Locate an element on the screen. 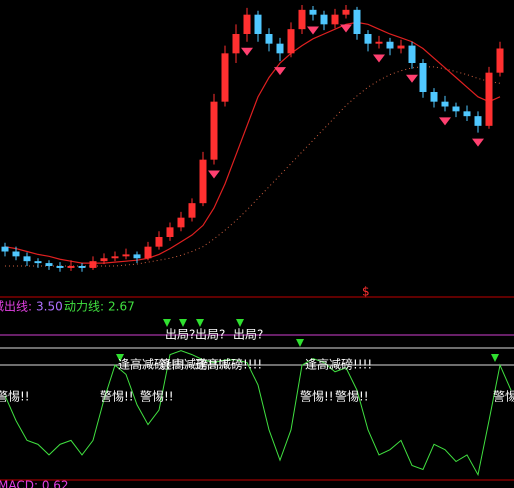  signal-marker: $ is located at coordinates (366, 292).